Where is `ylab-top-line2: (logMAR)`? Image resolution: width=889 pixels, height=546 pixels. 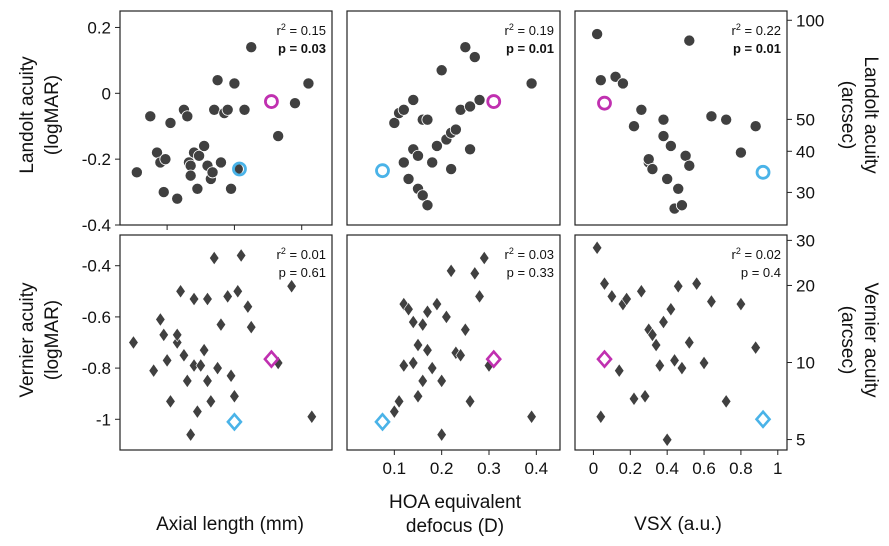
ylab-top-line2: (logMAR) is located at coordinates (52, 115).